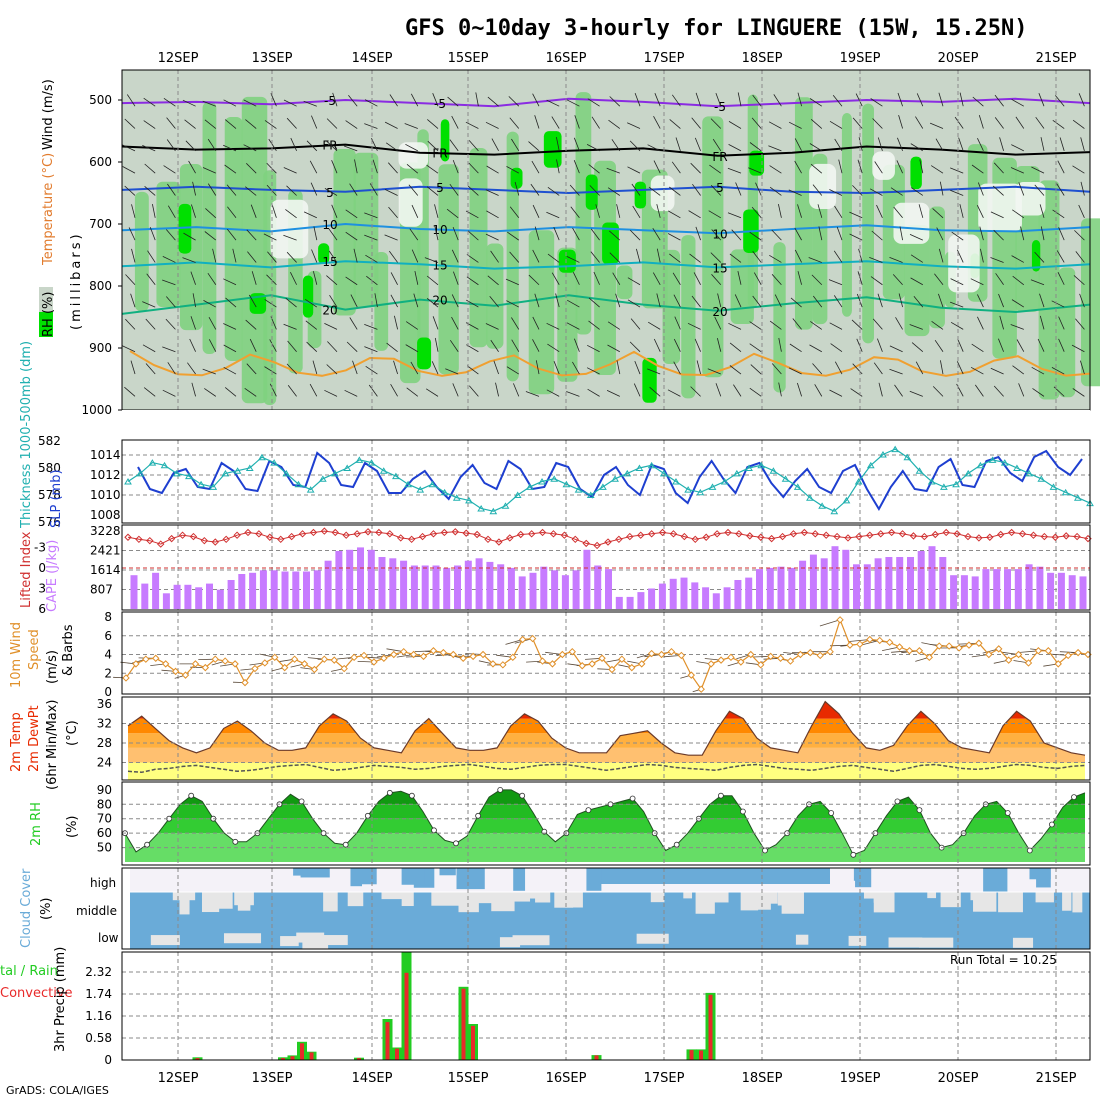 The width and height of the screenshot is (1100, 1100). I want to click on svg-text: 2m DewPt, so click(34, 738).